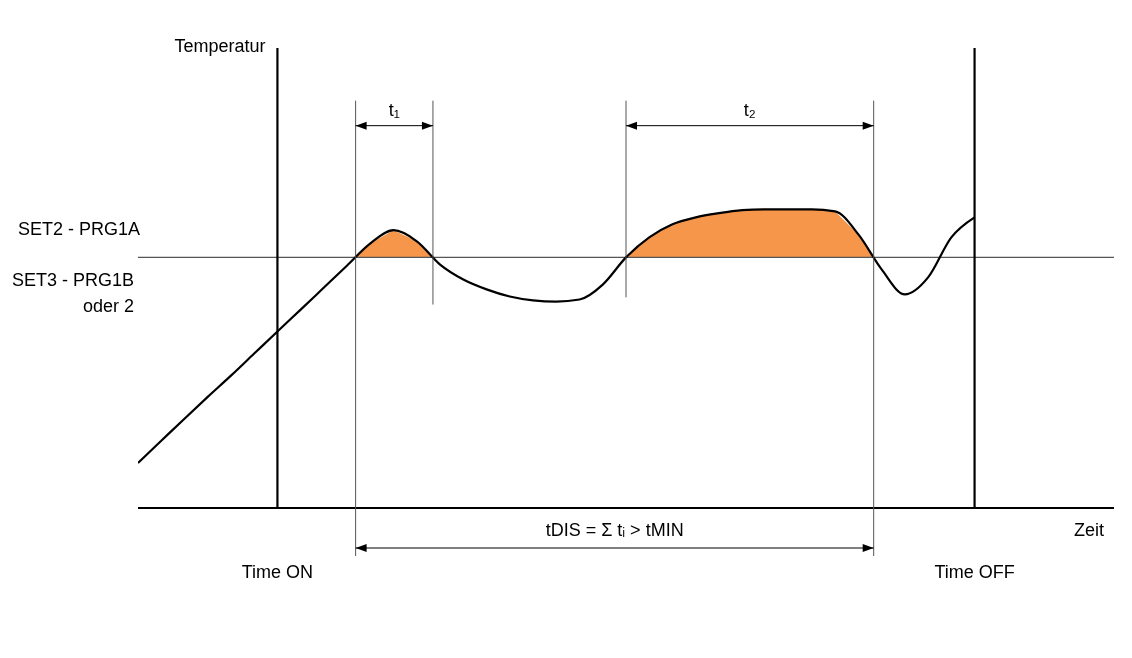  What do you see at coordinates (72, 294) in the screenshot?
I see `annotation: SET3 - PRG1B oder 2` at bounding box center [72, 294].